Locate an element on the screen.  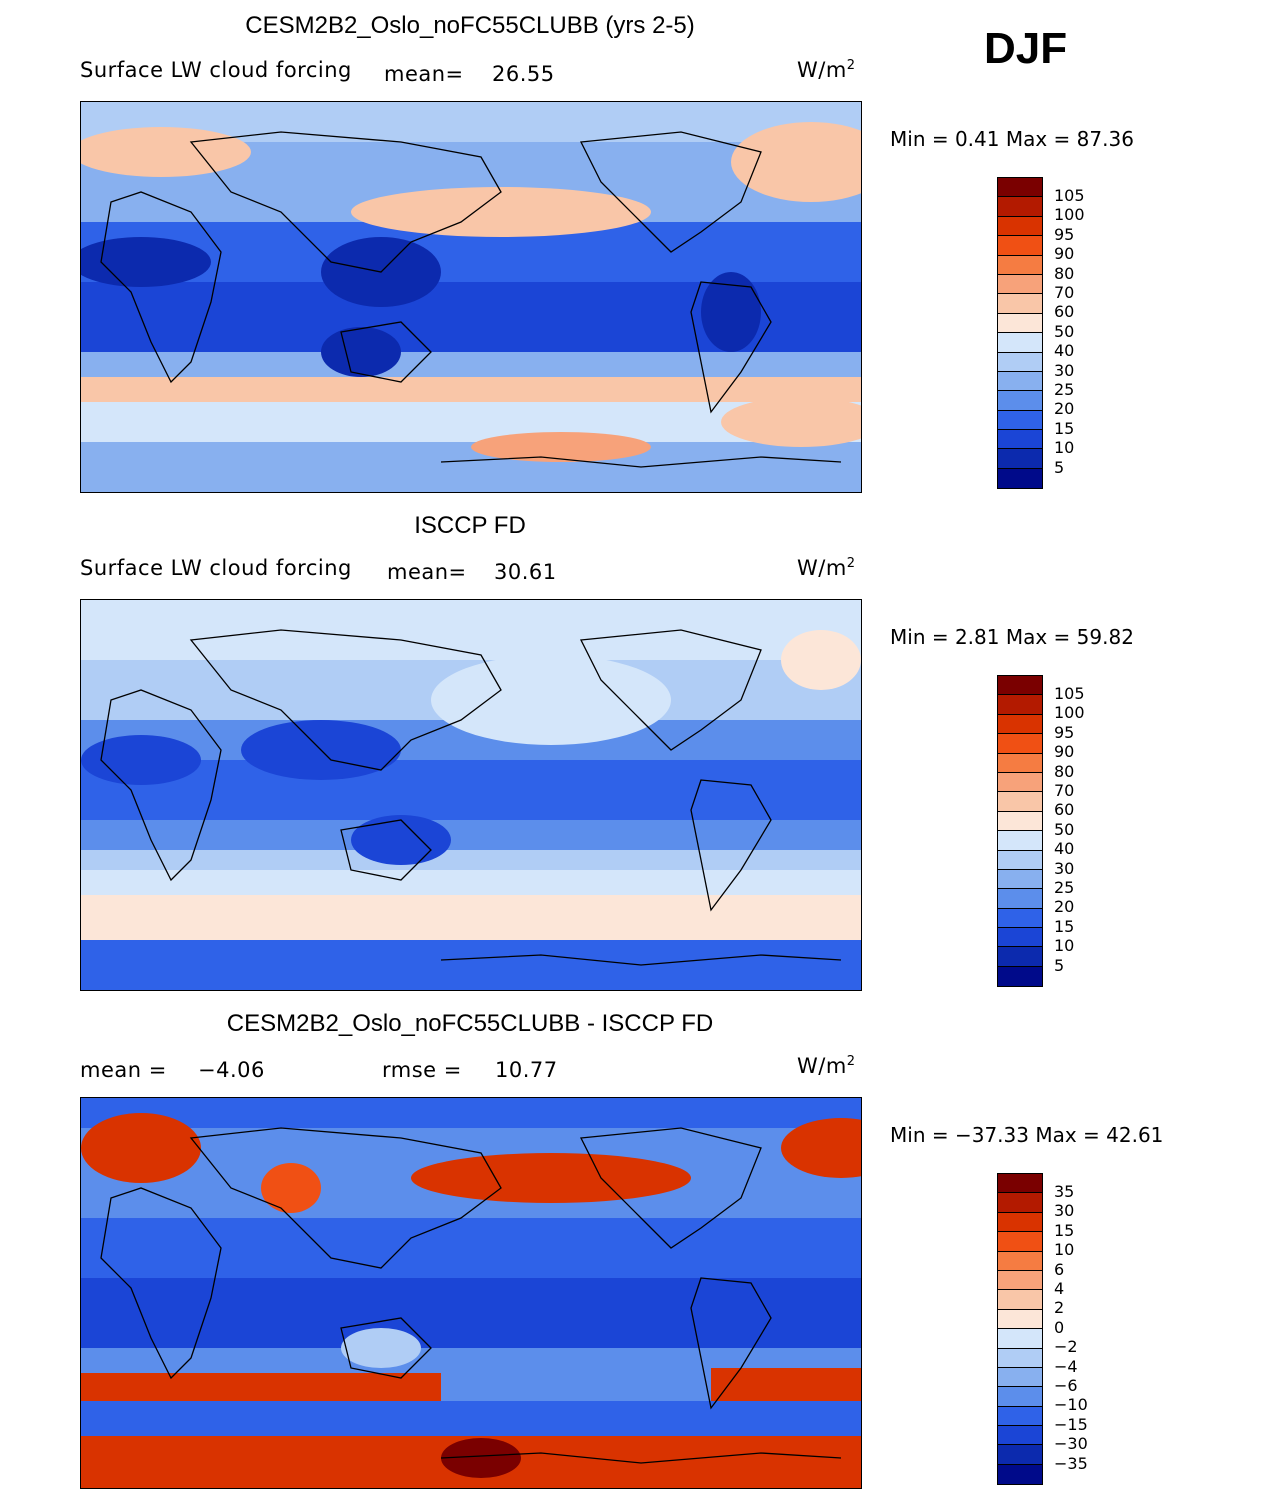
colorbar-tick-label: 4 is located at coordinates (1059, 1288).